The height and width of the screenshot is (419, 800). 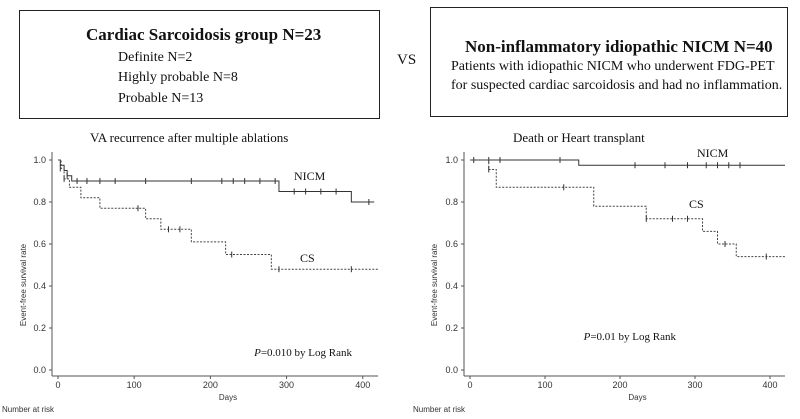 I want to click on chart-2-p-symbol: P, so click(x=587, y=337).